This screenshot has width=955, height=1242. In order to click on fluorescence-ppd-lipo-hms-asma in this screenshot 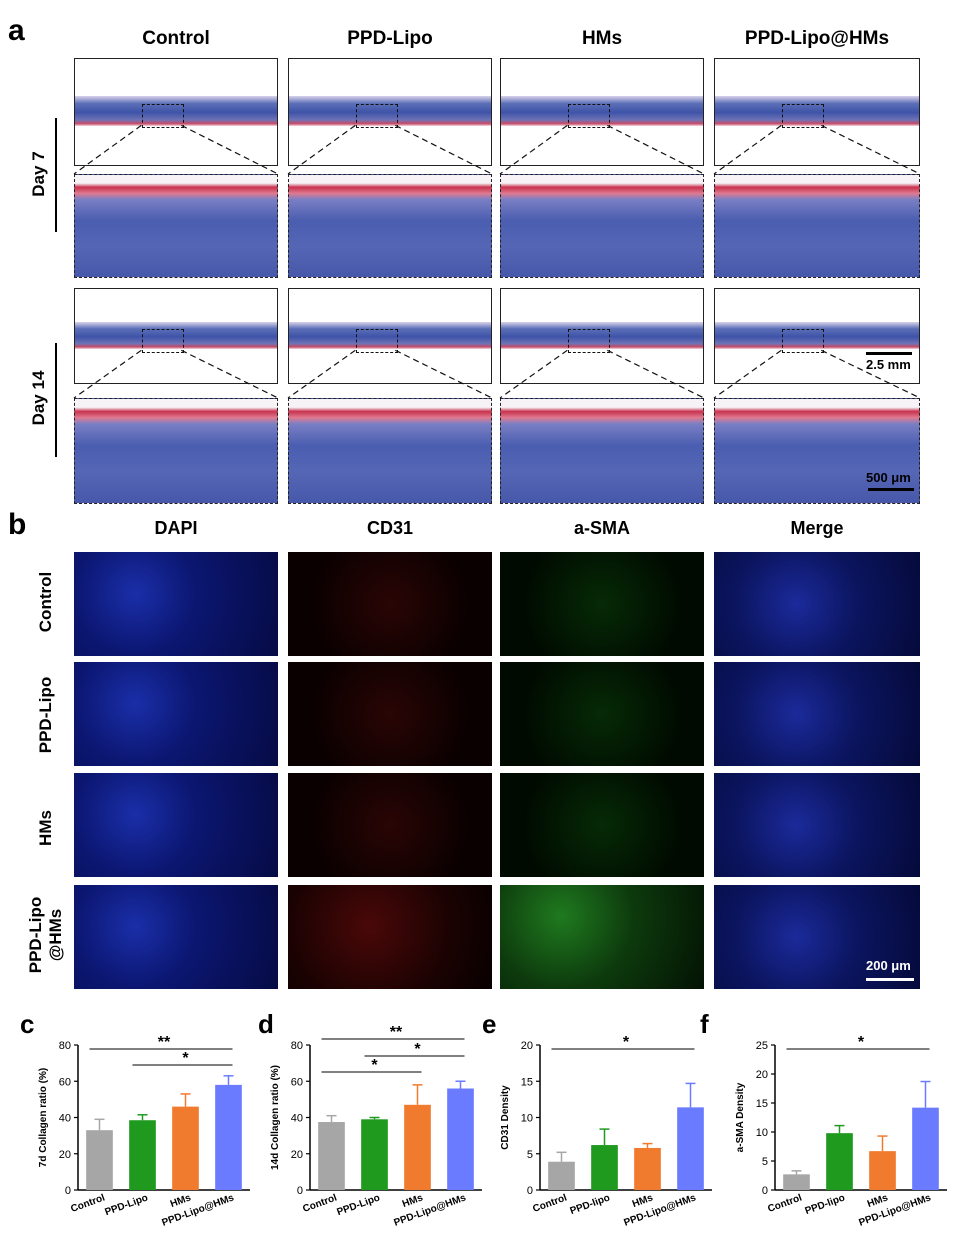, I will do `click(602, 937)`.